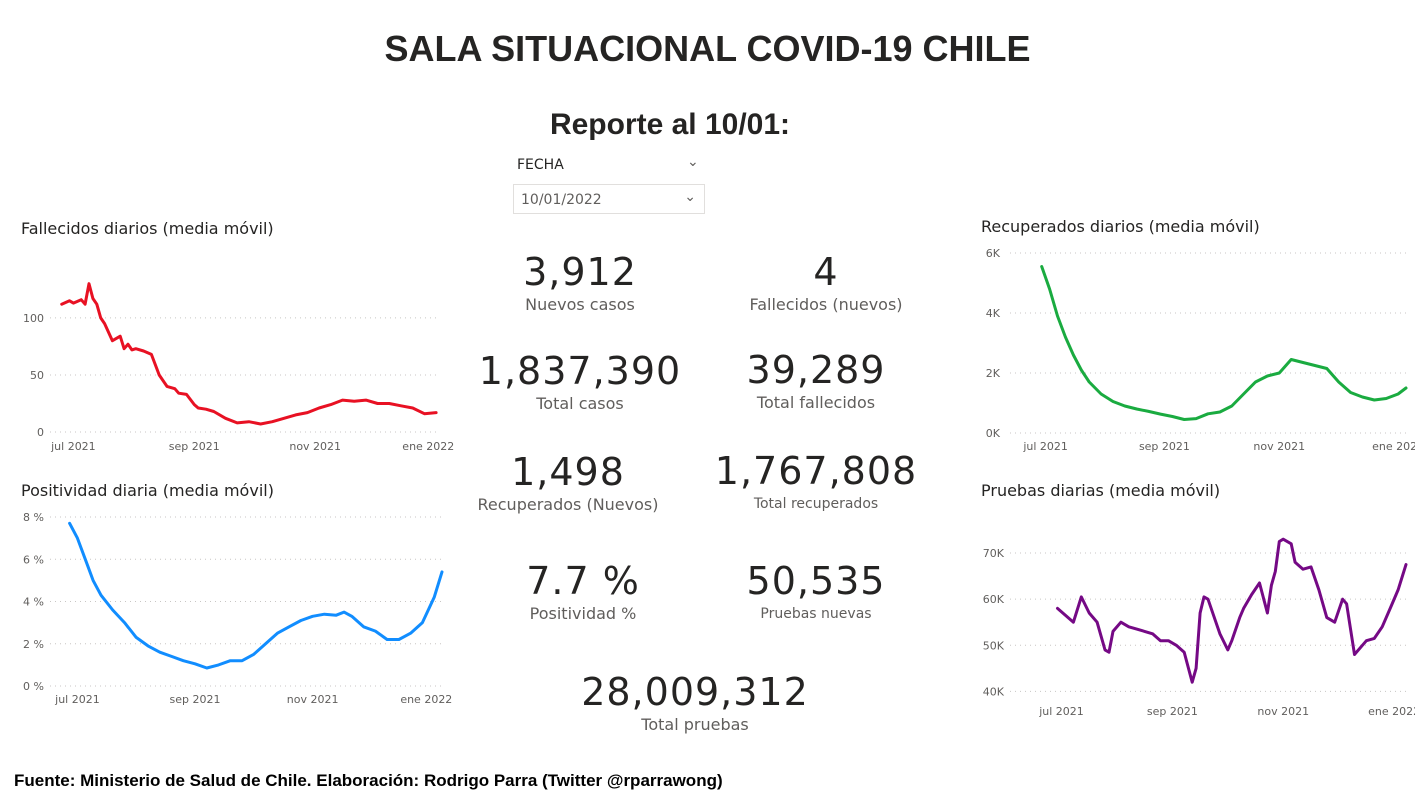 This screenshot has width=1415, height=796. I want to click on y-tick-label: 4 %, so click(33, 602).